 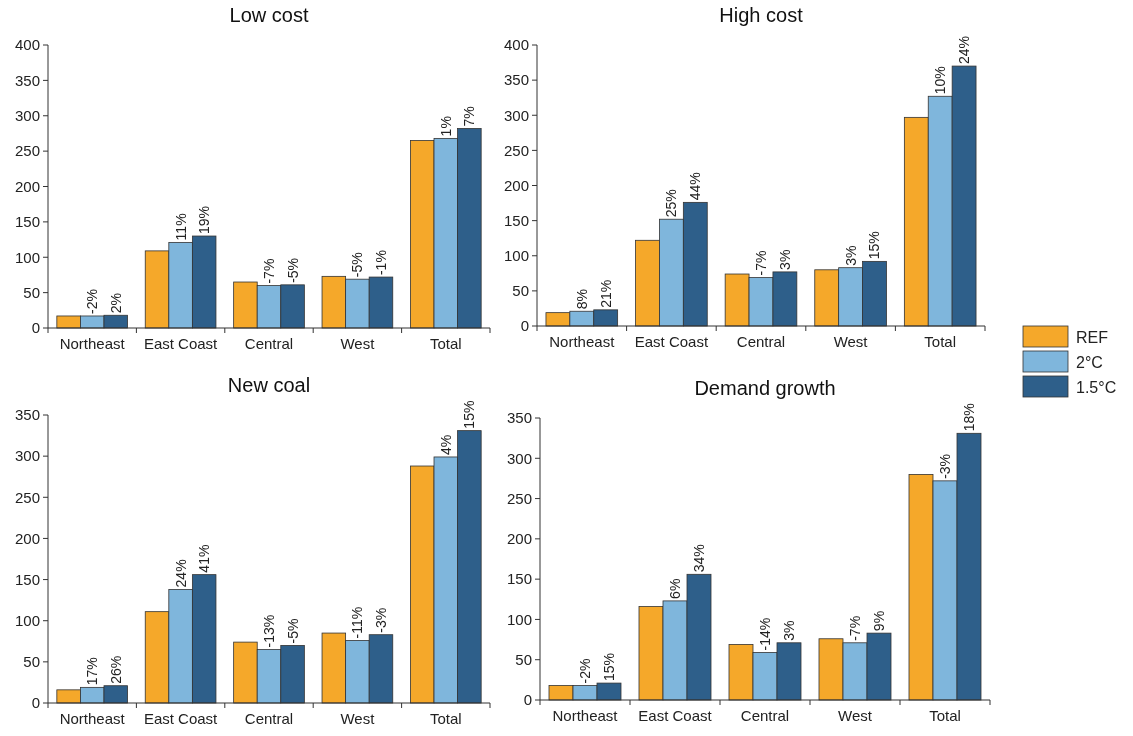 I want to click on annotation: 34%, so click(x=699, y=558).